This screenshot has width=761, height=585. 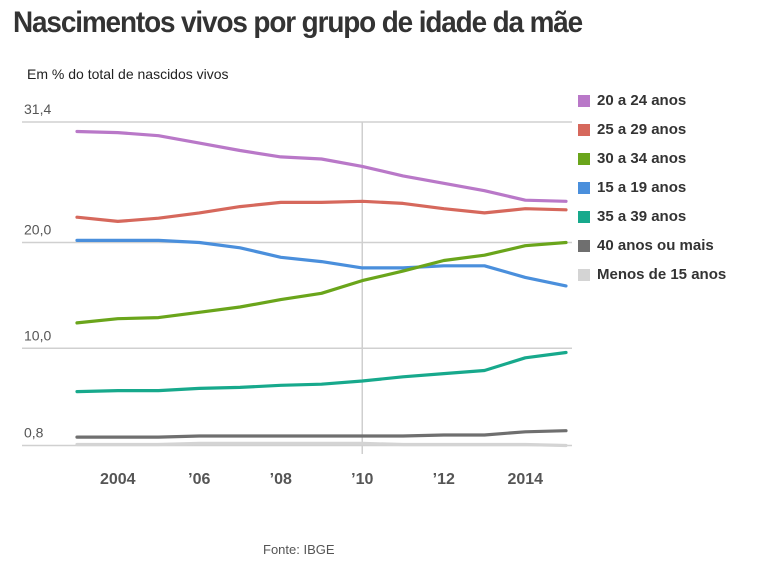 I want to click on legend-item: 20 a 24 anos, so click(x=652, y=100).